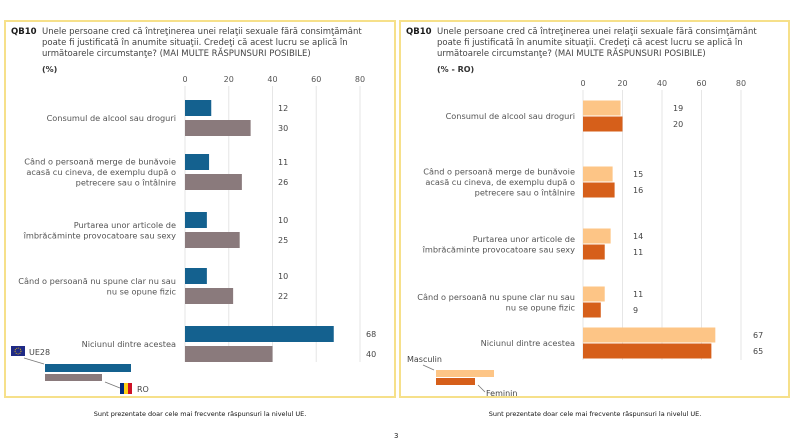 The image size is (794, 442). I want to click on legend-swatch-feminin, so click(455, 381).